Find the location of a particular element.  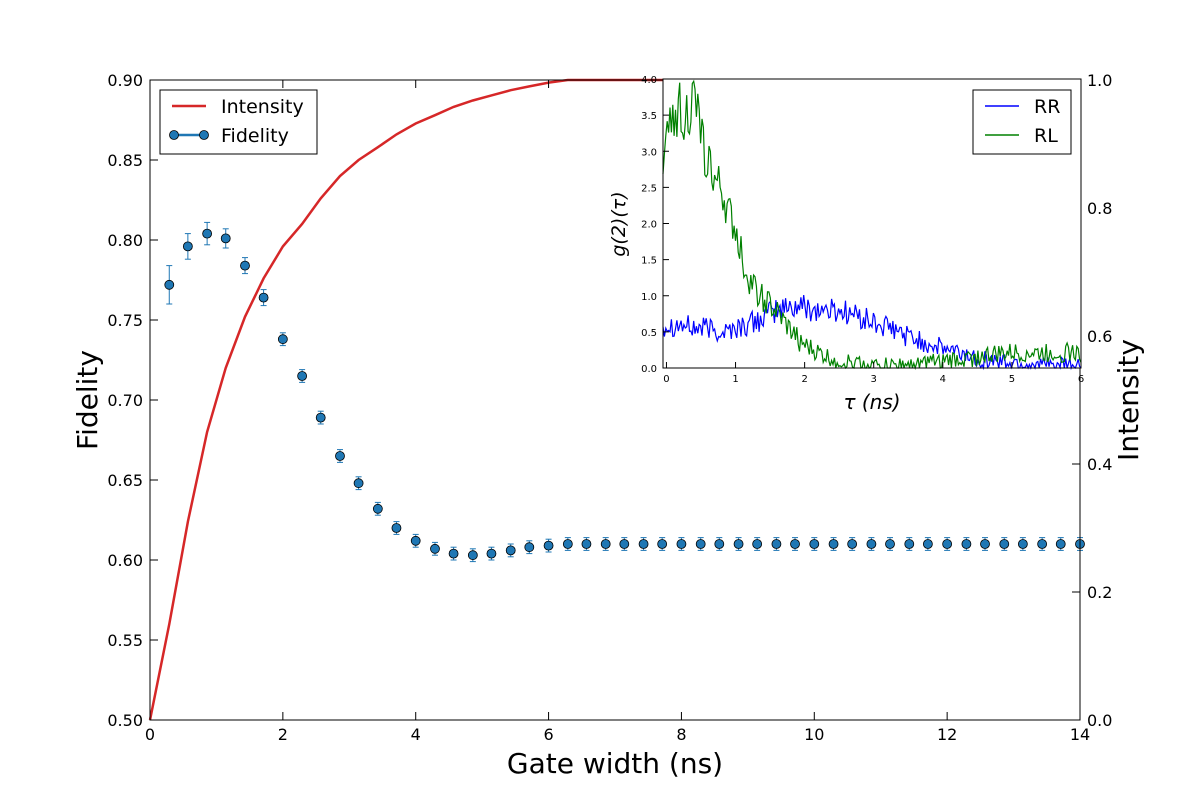

inset-x-tick-label: 0 is located at coordinates (666, 379).